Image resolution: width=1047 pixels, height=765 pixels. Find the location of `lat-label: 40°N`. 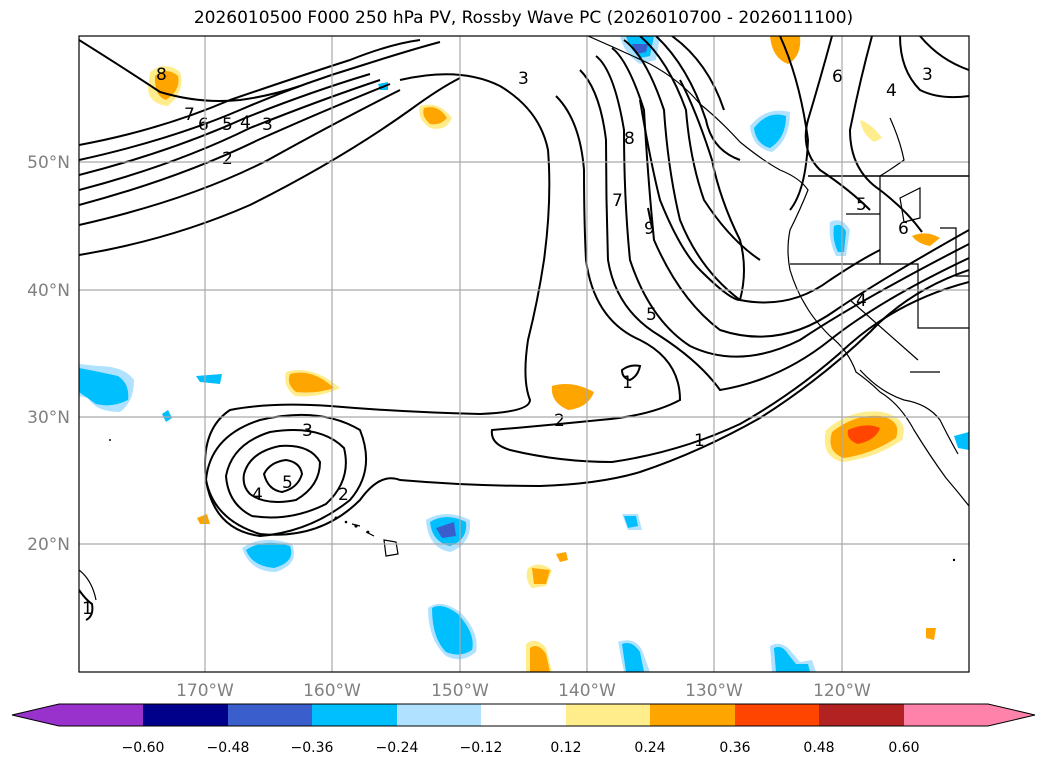

lat-label: 40°N is located at coordinates (48, 291).